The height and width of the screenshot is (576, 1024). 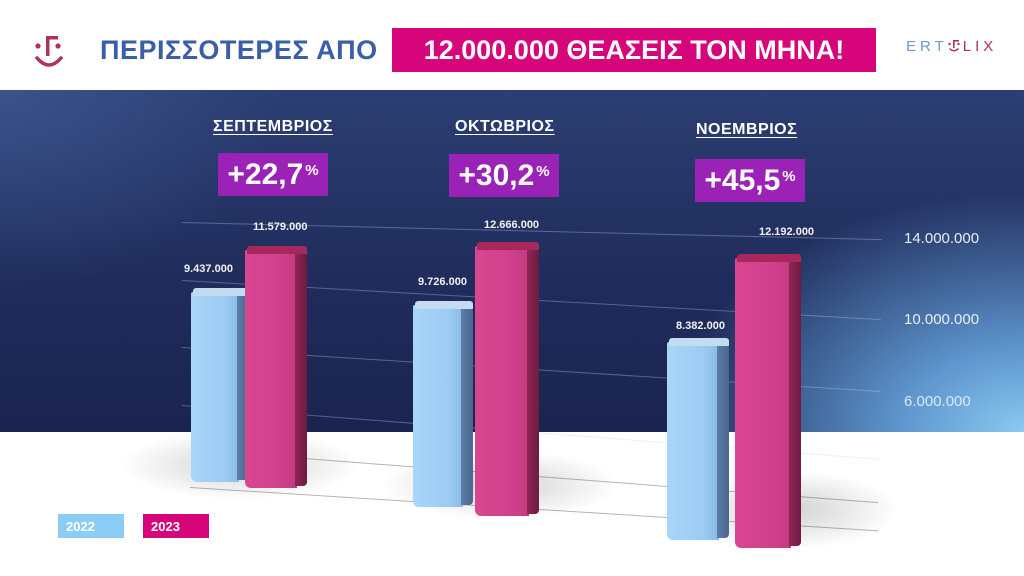 What do you see at coordinates (942, 319) in the screenshot?
I see `axis-tick-10m: 10.000.000` at bounding box center [942, 319].